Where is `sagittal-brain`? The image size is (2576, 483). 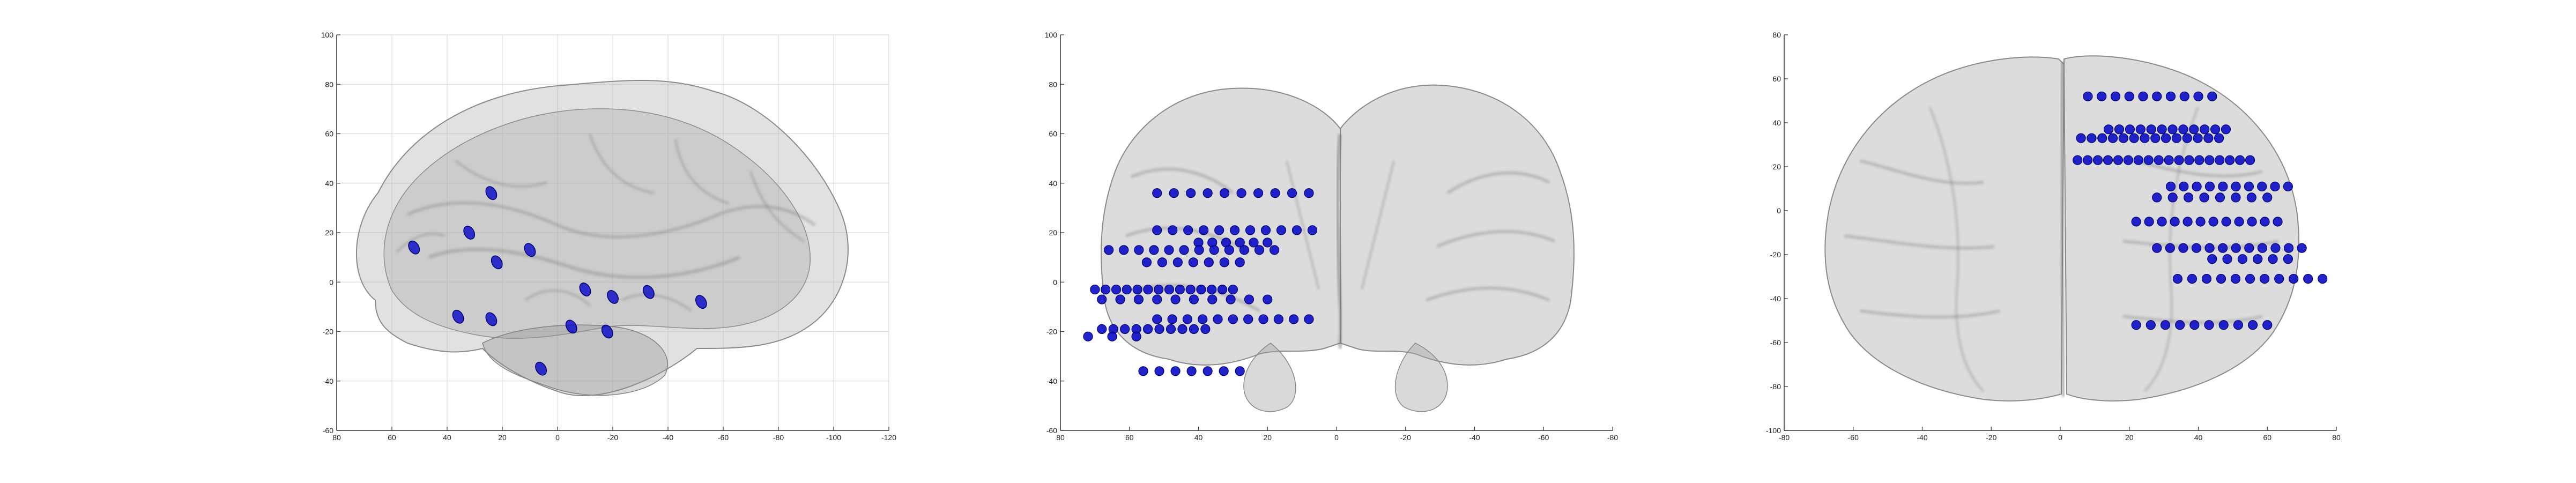 sagittal-brain is located at coordinates (602, 238).